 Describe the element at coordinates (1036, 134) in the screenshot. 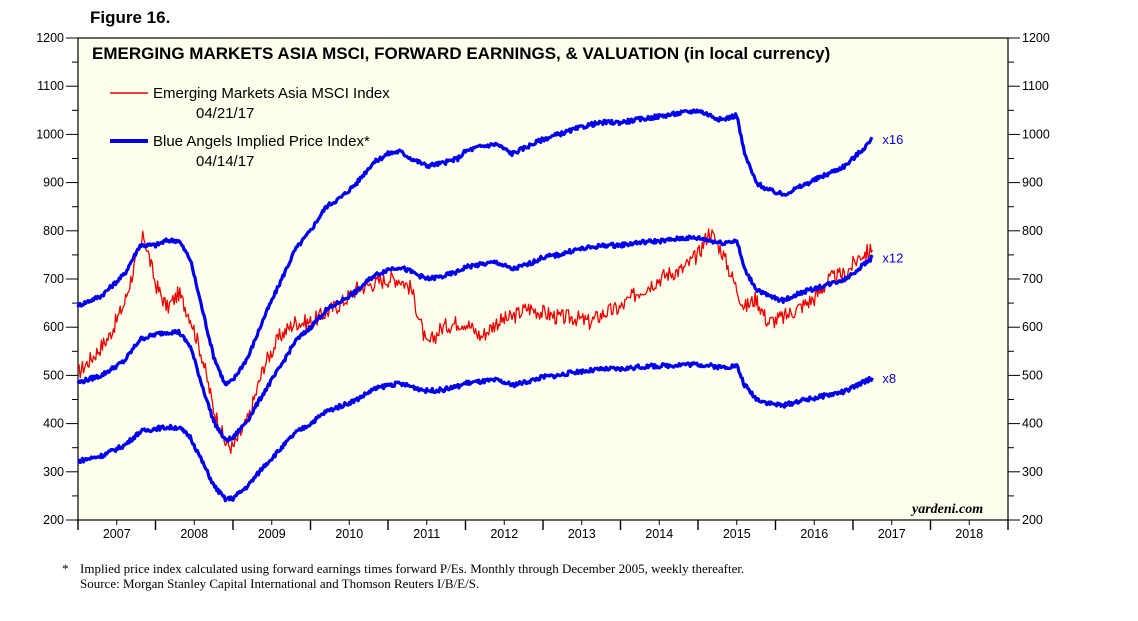

I see `y-tick-label-right: 1000` at that location.